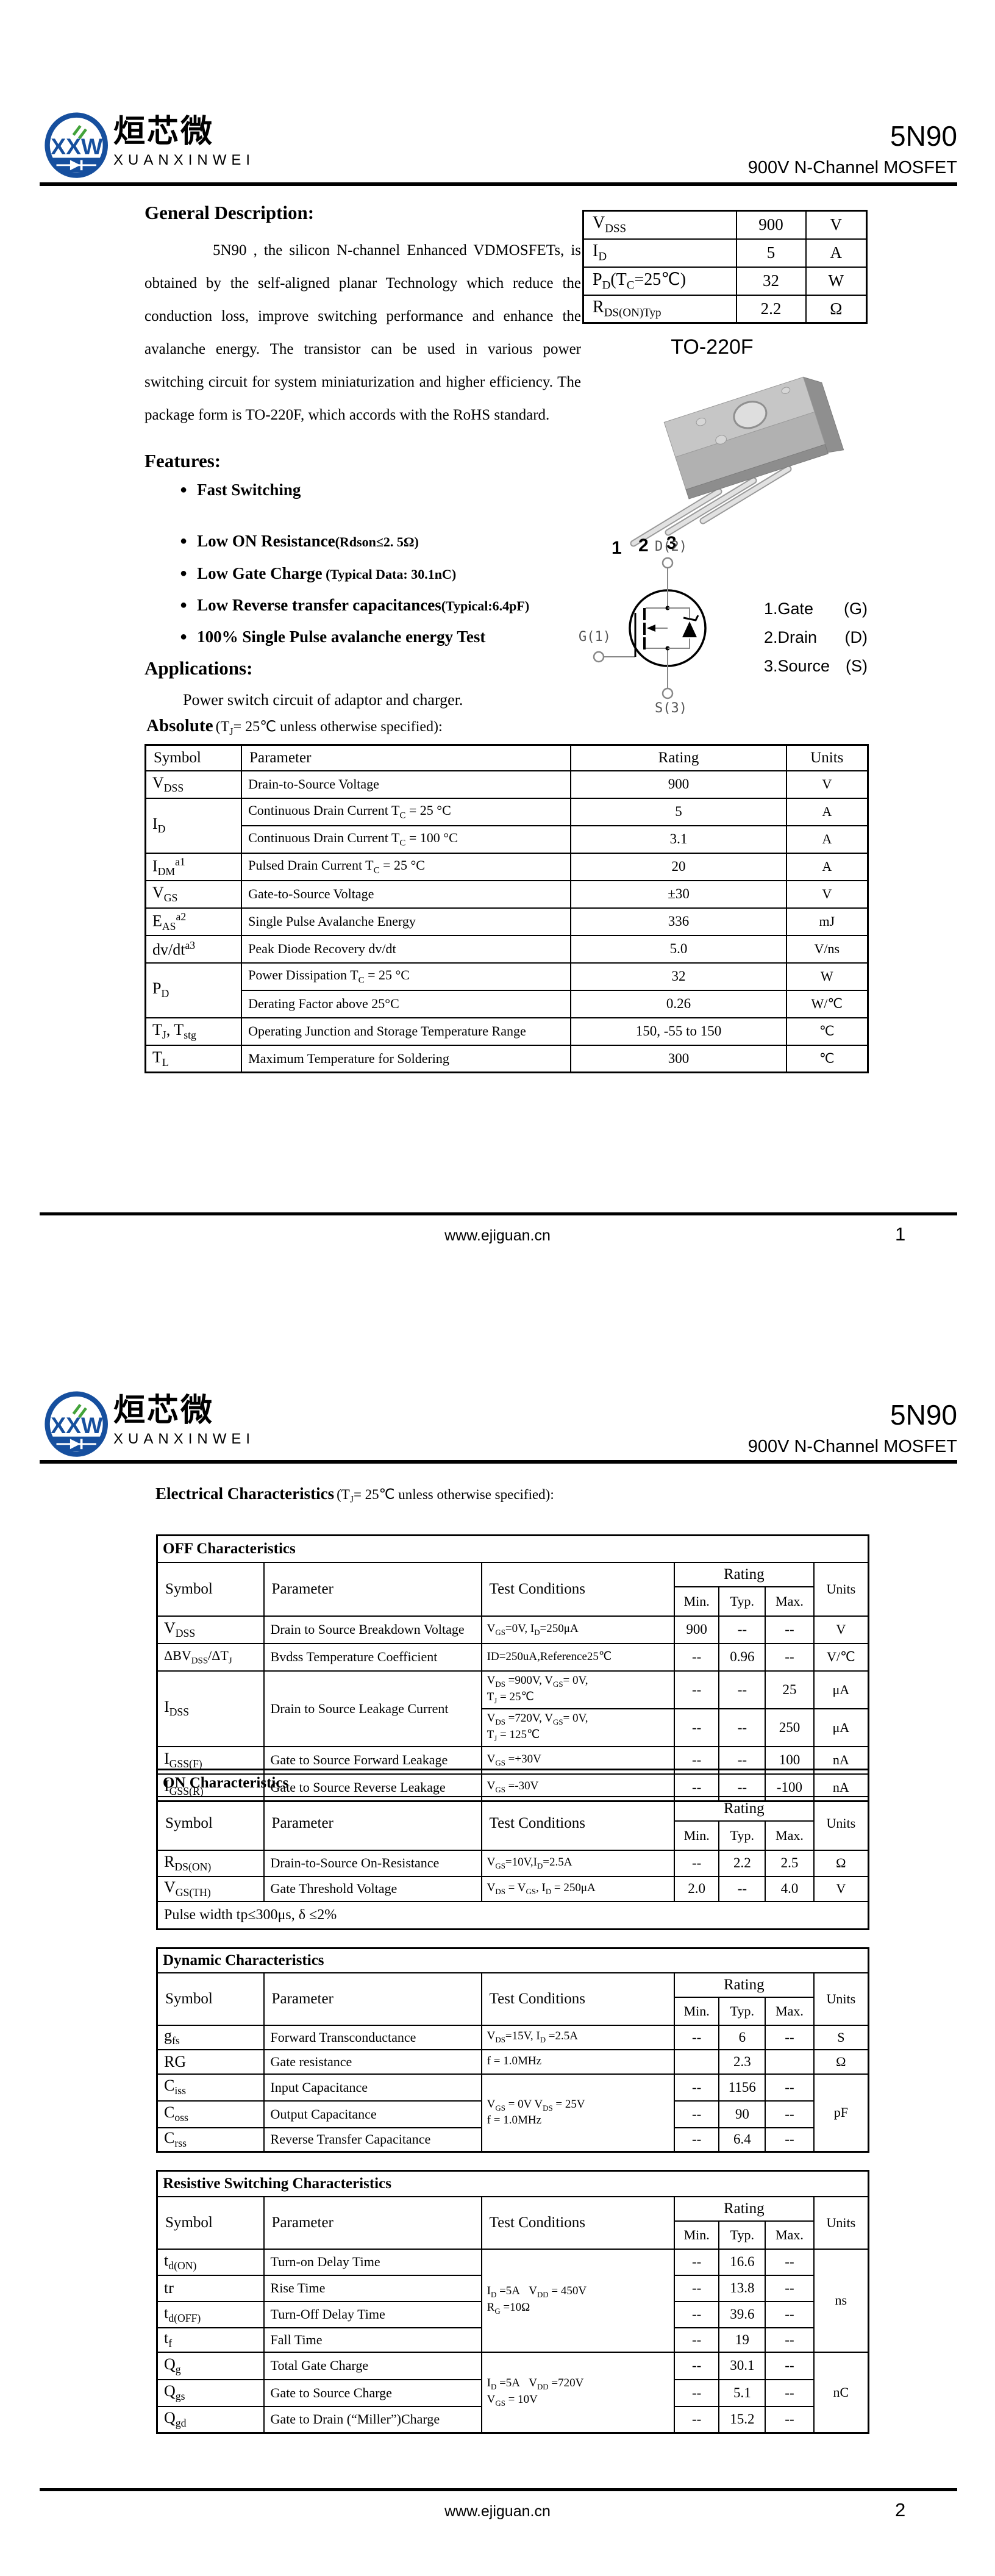 The width and height of the screenshot is (995, 2576). Describe the element at coordinates (678, 1058) in the screenshot. I see `cell-rating: 300` at that location.